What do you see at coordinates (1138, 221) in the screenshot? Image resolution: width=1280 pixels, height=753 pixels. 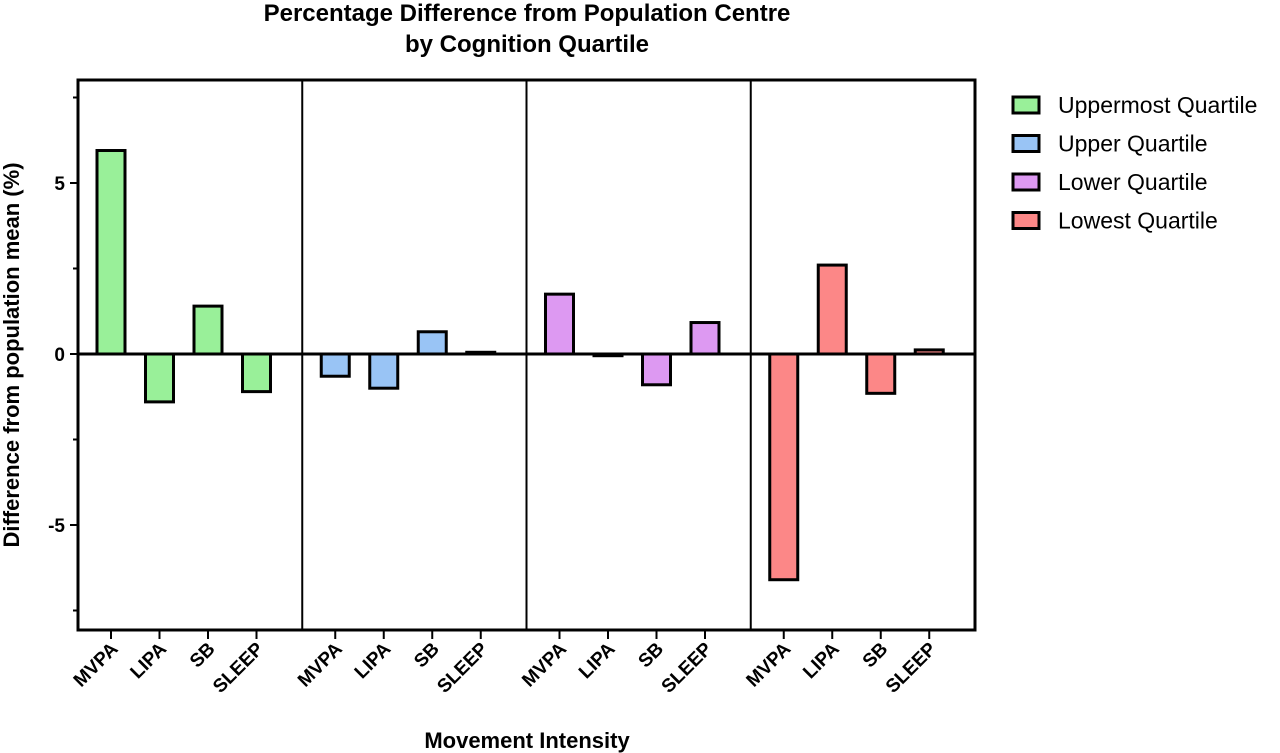 I see `legend-label: Lowest Quartile` at bounding box center [1138, 221].